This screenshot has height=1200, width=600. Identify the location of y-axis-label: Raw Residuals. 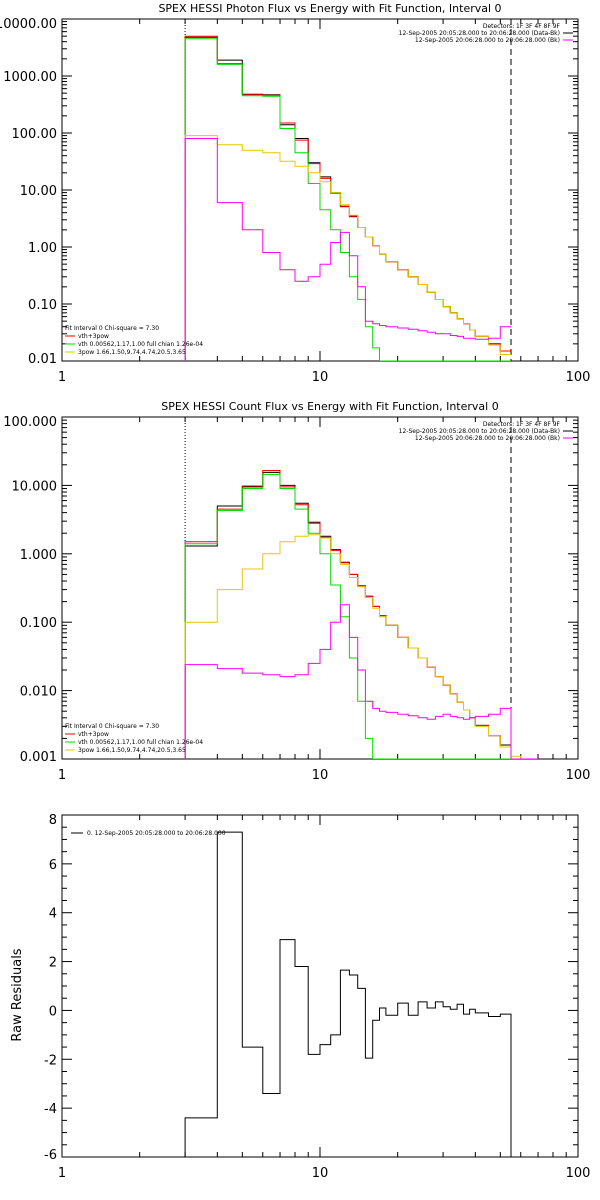
(17, 994).